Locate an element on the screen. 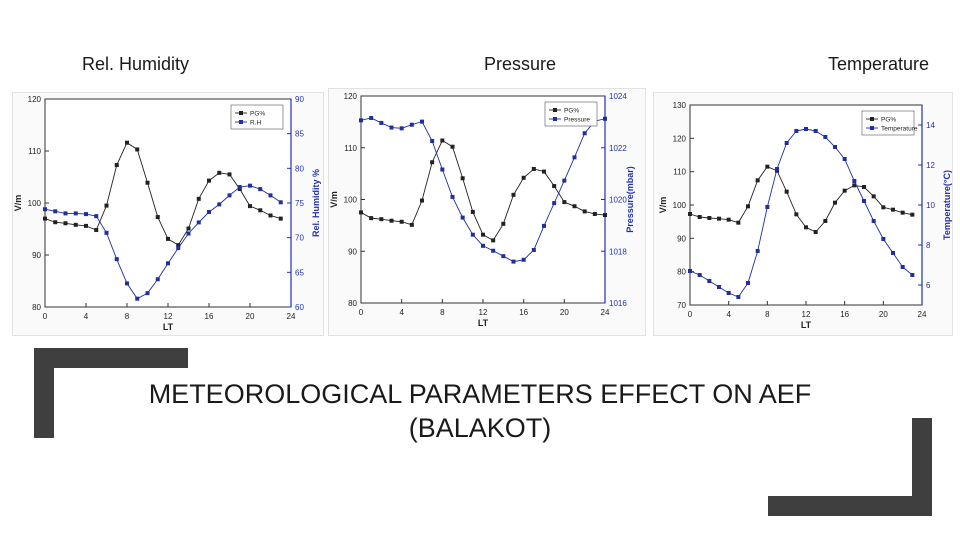 The height and width of the screenshot is (540, 960). x-tick-label: 16 is located at coordinates (844, 314).